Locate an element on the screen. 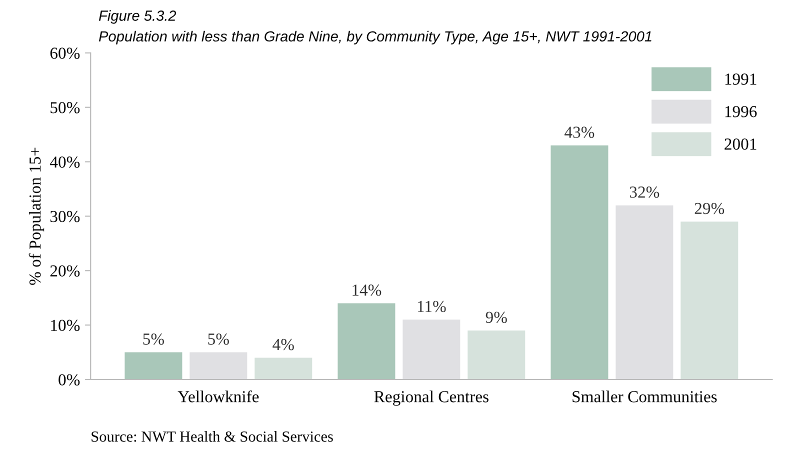  data-label: 9% is located at coordinates (496, 318).